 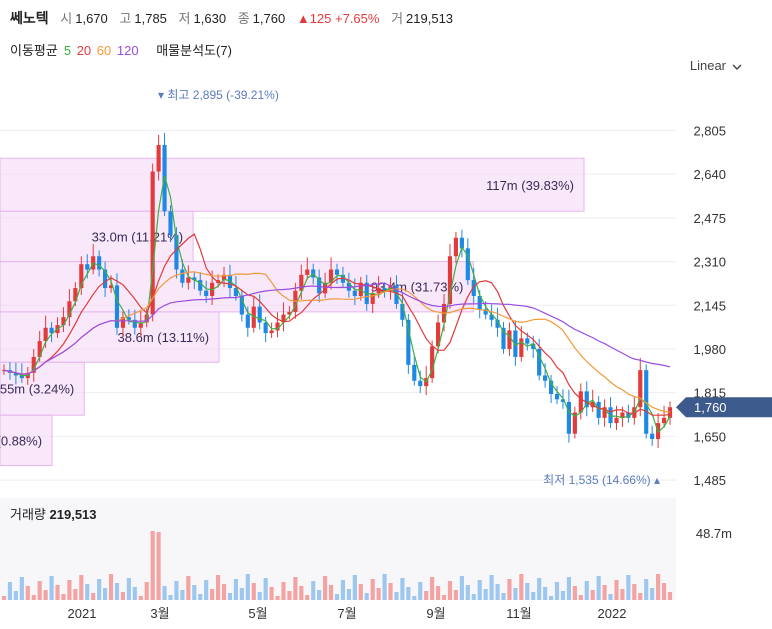 What do you see at coordinates (84, 50) in the screenshot?
I see `ma20-label: 20` at bounding box center [84, 50].